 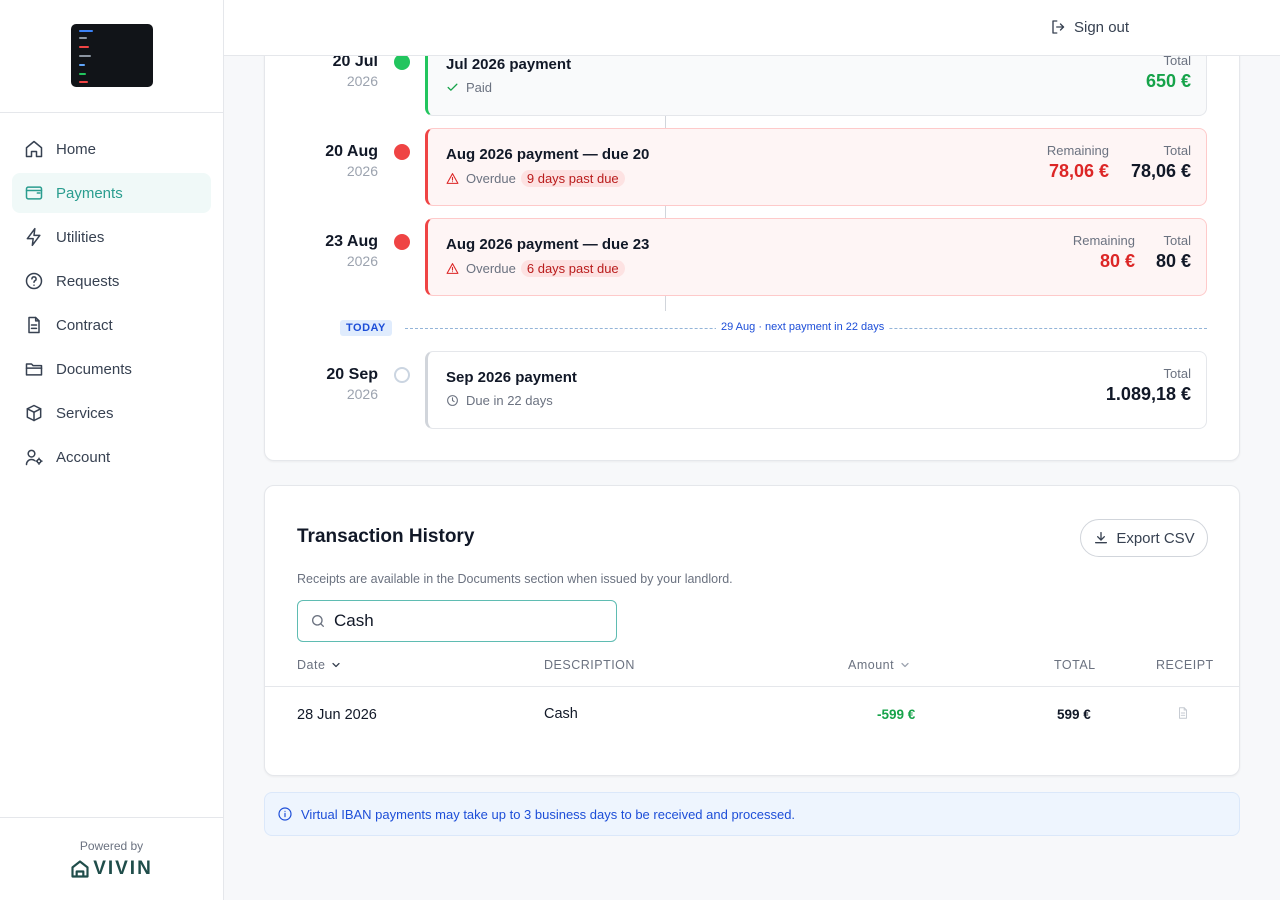 What do you see at coordinates (469, 621) in the screenshot?
I see `search-input` at bounding box center [469, 621].